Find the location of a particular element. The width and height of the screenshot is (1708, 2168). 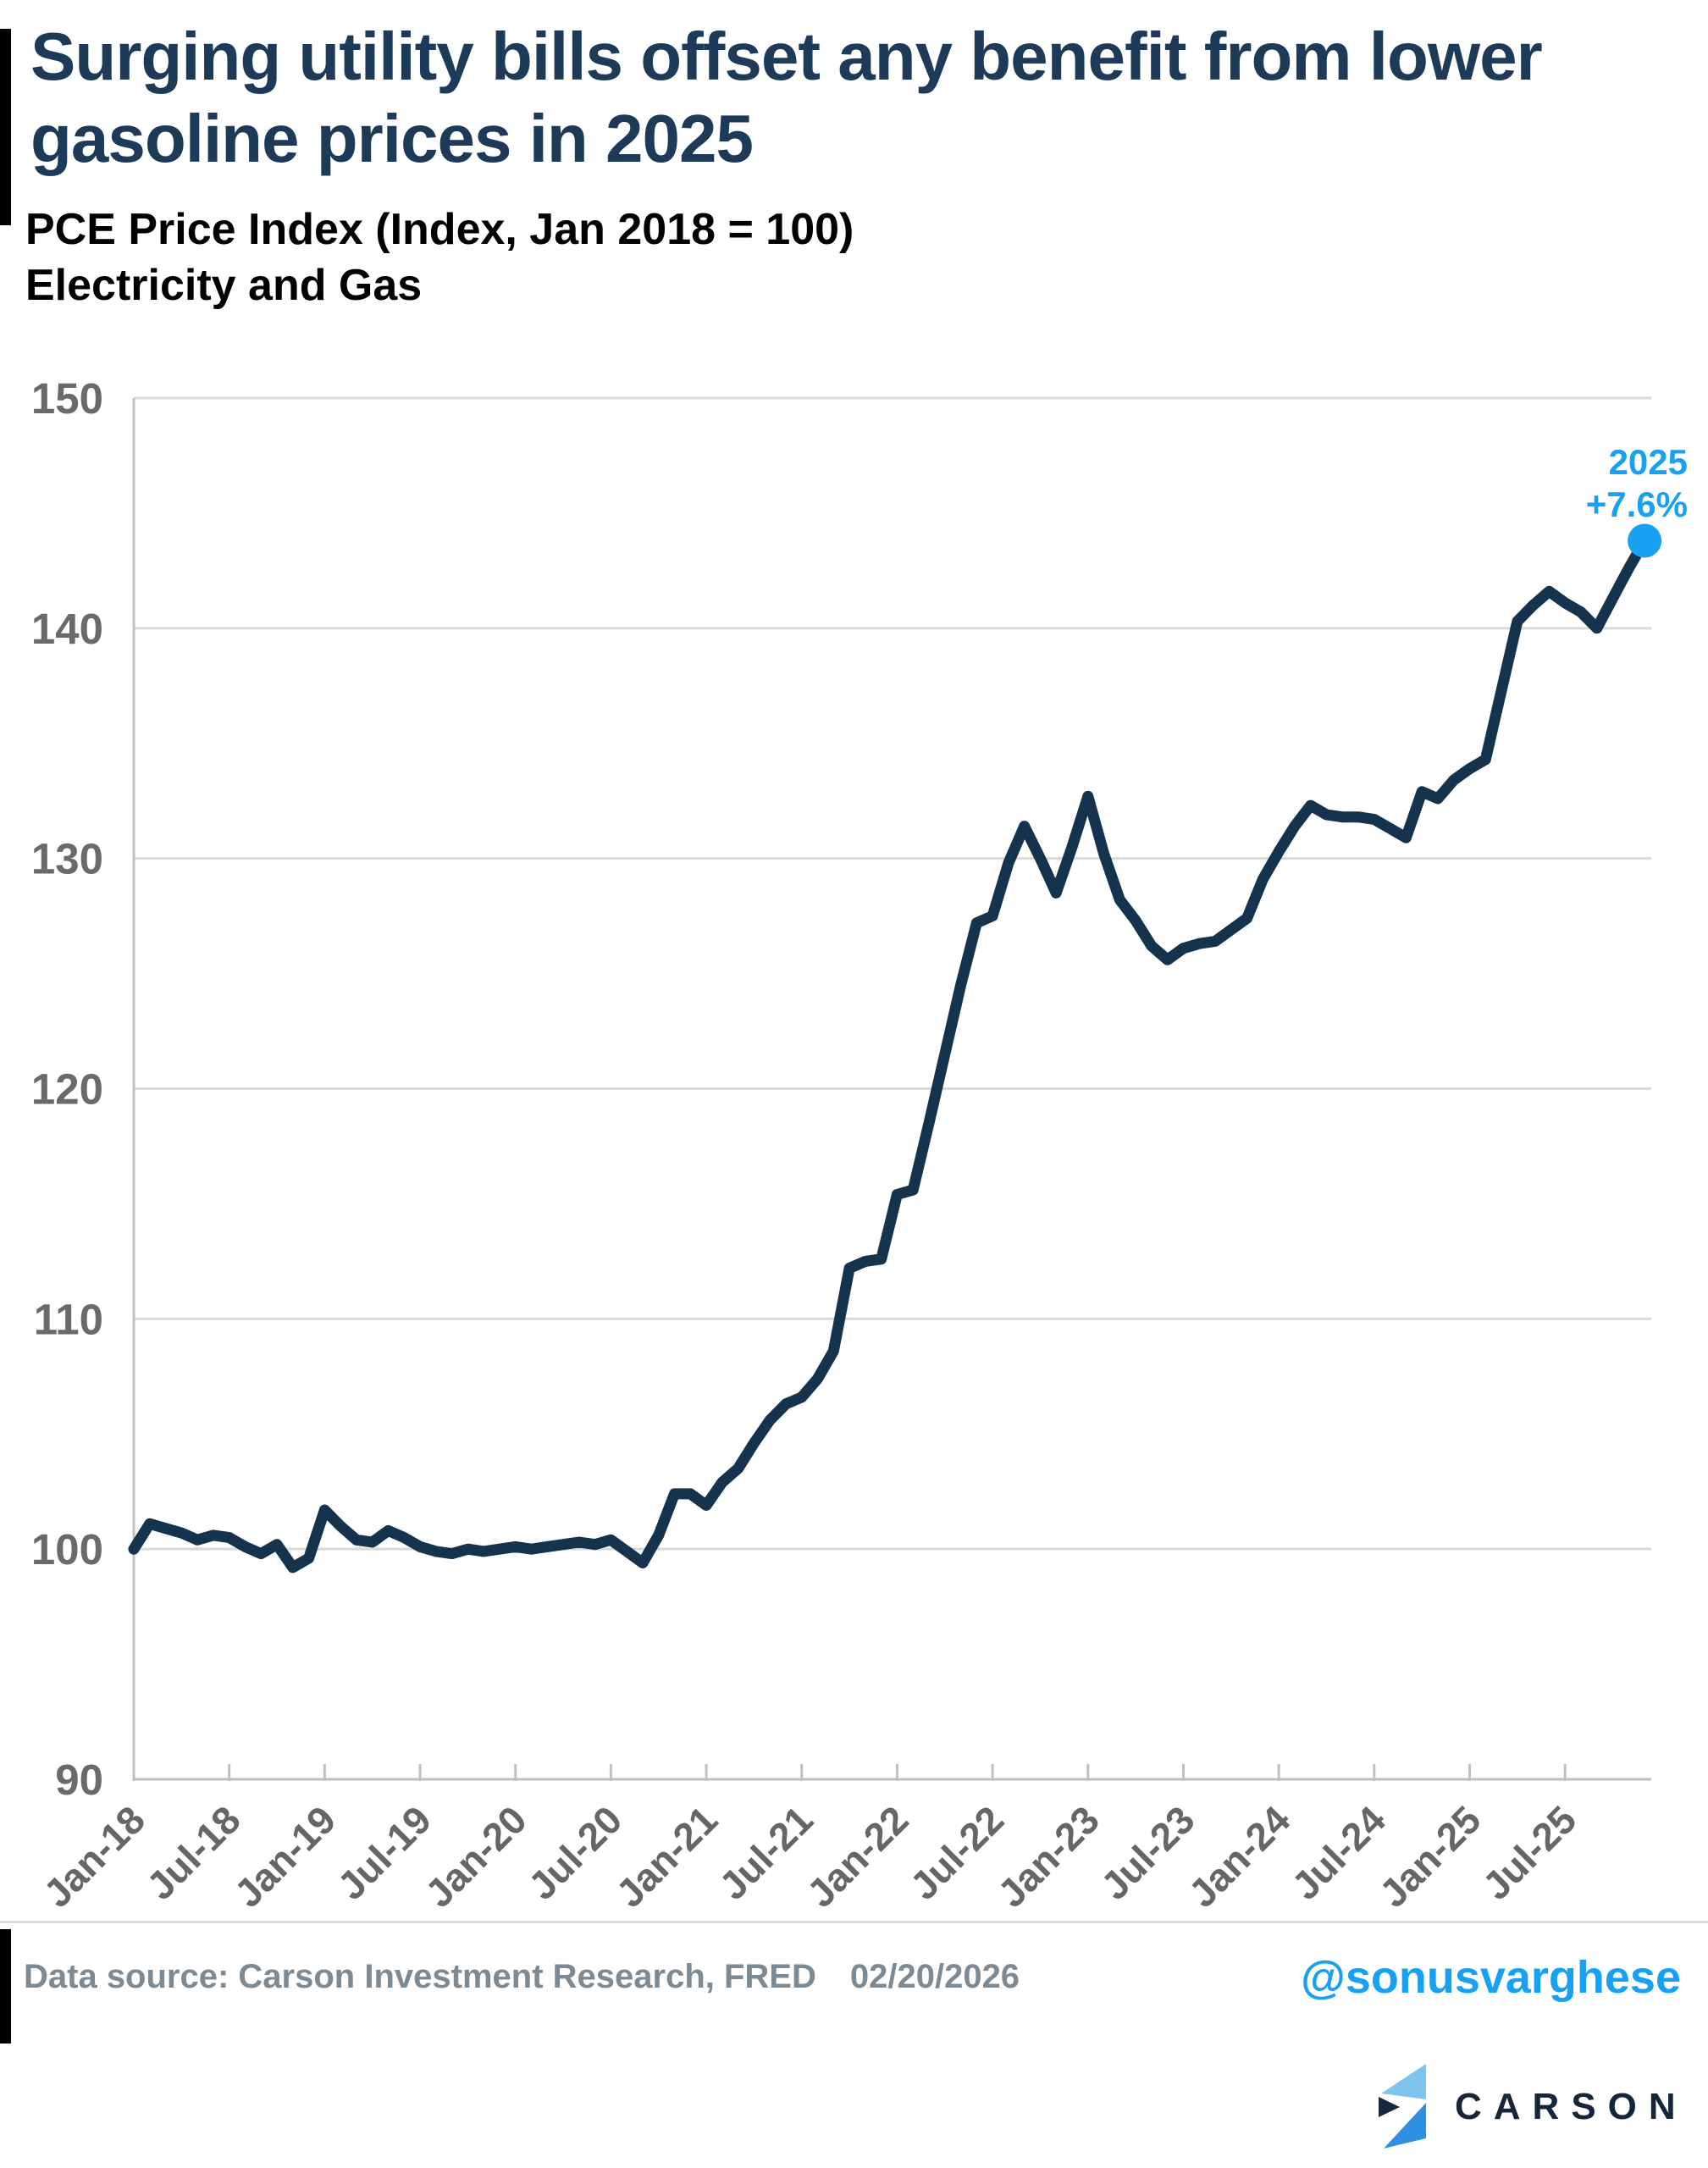

social-handle: @sonusvarghese is located at coordinates (1491, 1977).